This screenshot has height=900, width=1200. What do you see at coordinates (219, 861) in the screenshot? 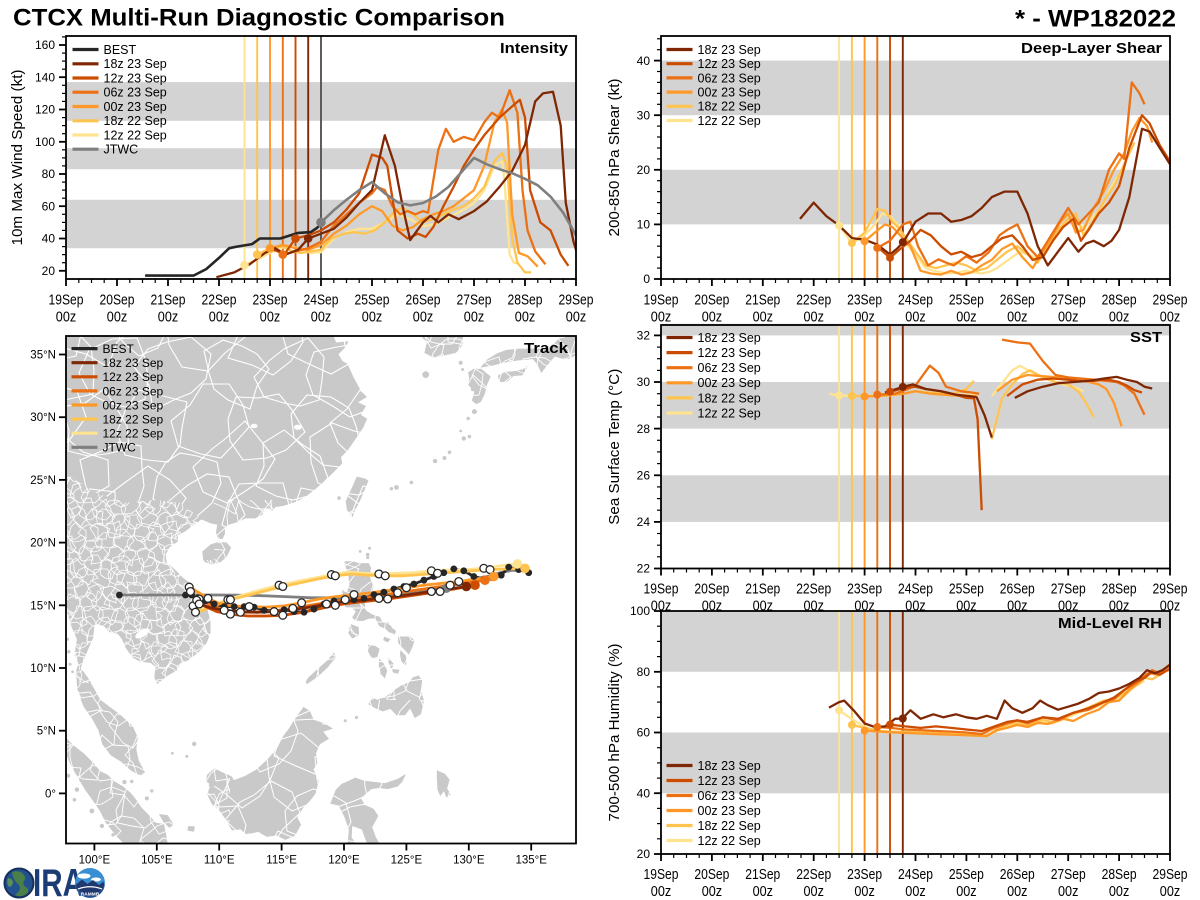
I see `svg-text: 110°E` at bounding box center [219, 861].